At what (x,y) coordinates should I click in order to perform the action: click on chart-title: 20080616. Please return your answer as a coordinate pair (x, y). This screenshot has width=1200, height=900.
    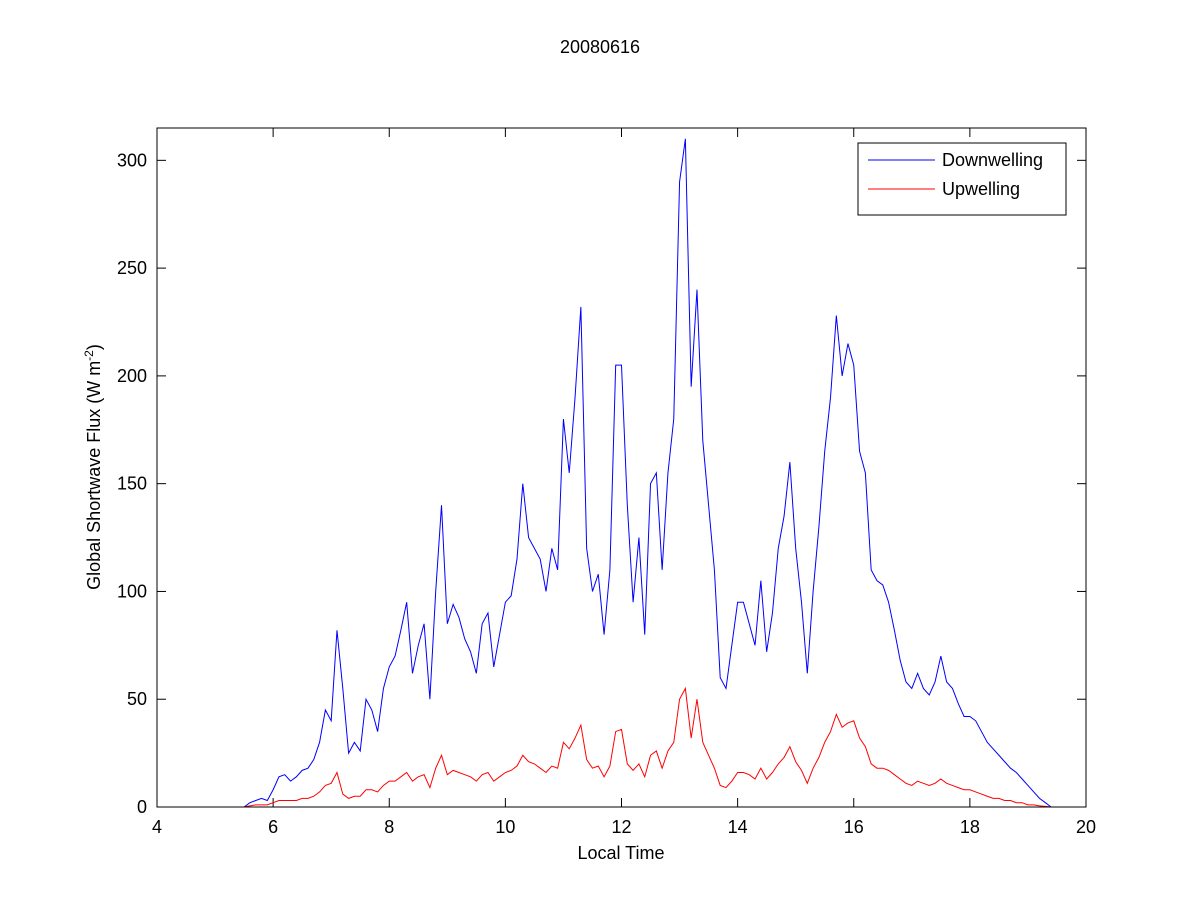
    Looking at the image, I should click on (600, 47).